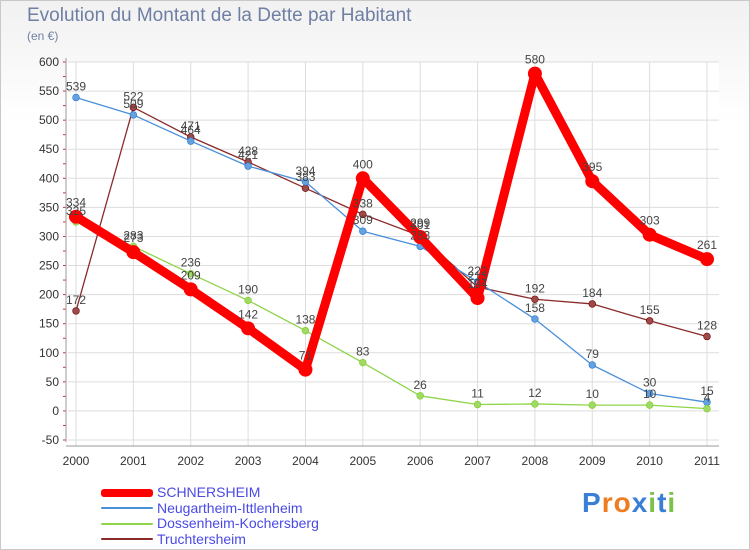 This screenshot has height=550, width=750. I want to click on data-label-truchtersheim: 192, so click(535, 288).